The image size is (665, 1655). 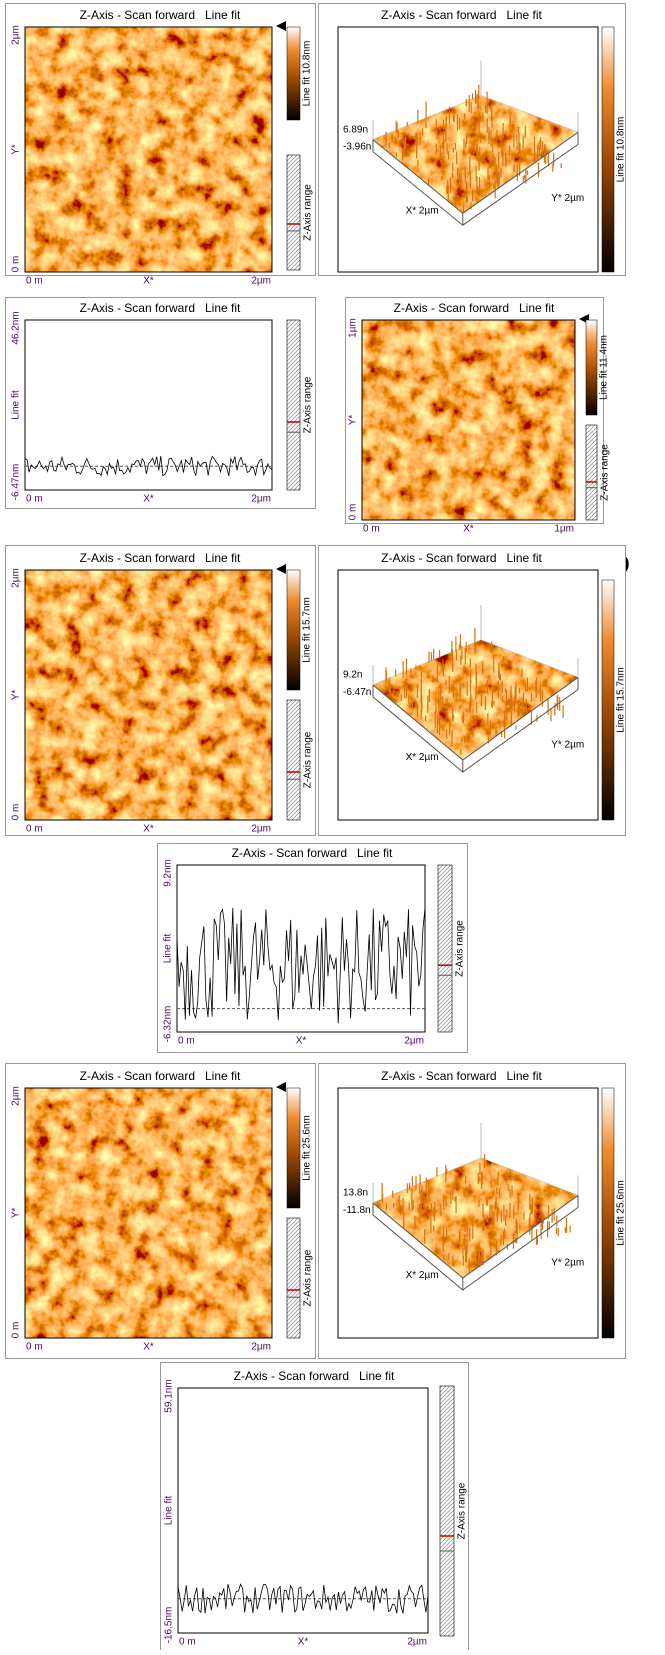 I want to click on z-top-label: 9.2n, so click(x=352, y=675).